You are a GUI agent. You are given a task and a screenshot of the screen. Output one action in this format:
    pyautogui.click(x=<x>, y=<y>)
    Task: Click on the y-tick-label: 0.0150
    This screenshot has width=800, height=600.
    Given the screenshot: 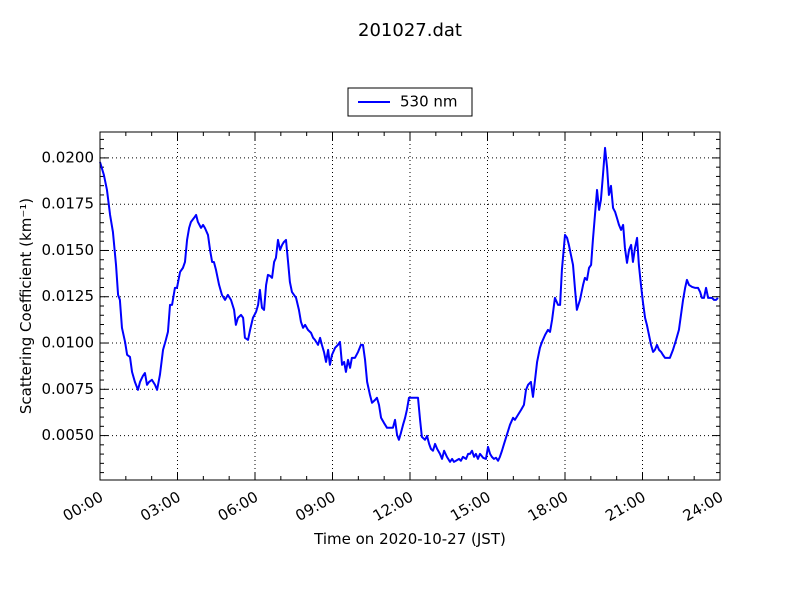 What is the action you would take?
    pyautogui.click(x=68, y=250)
    